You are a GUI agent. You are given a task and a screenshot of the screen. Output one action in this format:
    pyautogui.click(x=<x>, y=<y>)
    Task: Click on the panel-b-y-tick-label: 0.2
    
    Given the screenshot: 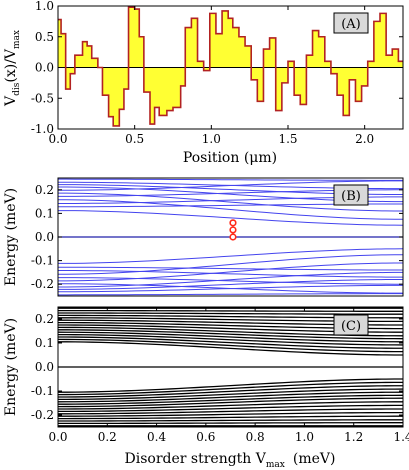 What is the action you would take?
    pyautogui.click(x=44, y=190)
    